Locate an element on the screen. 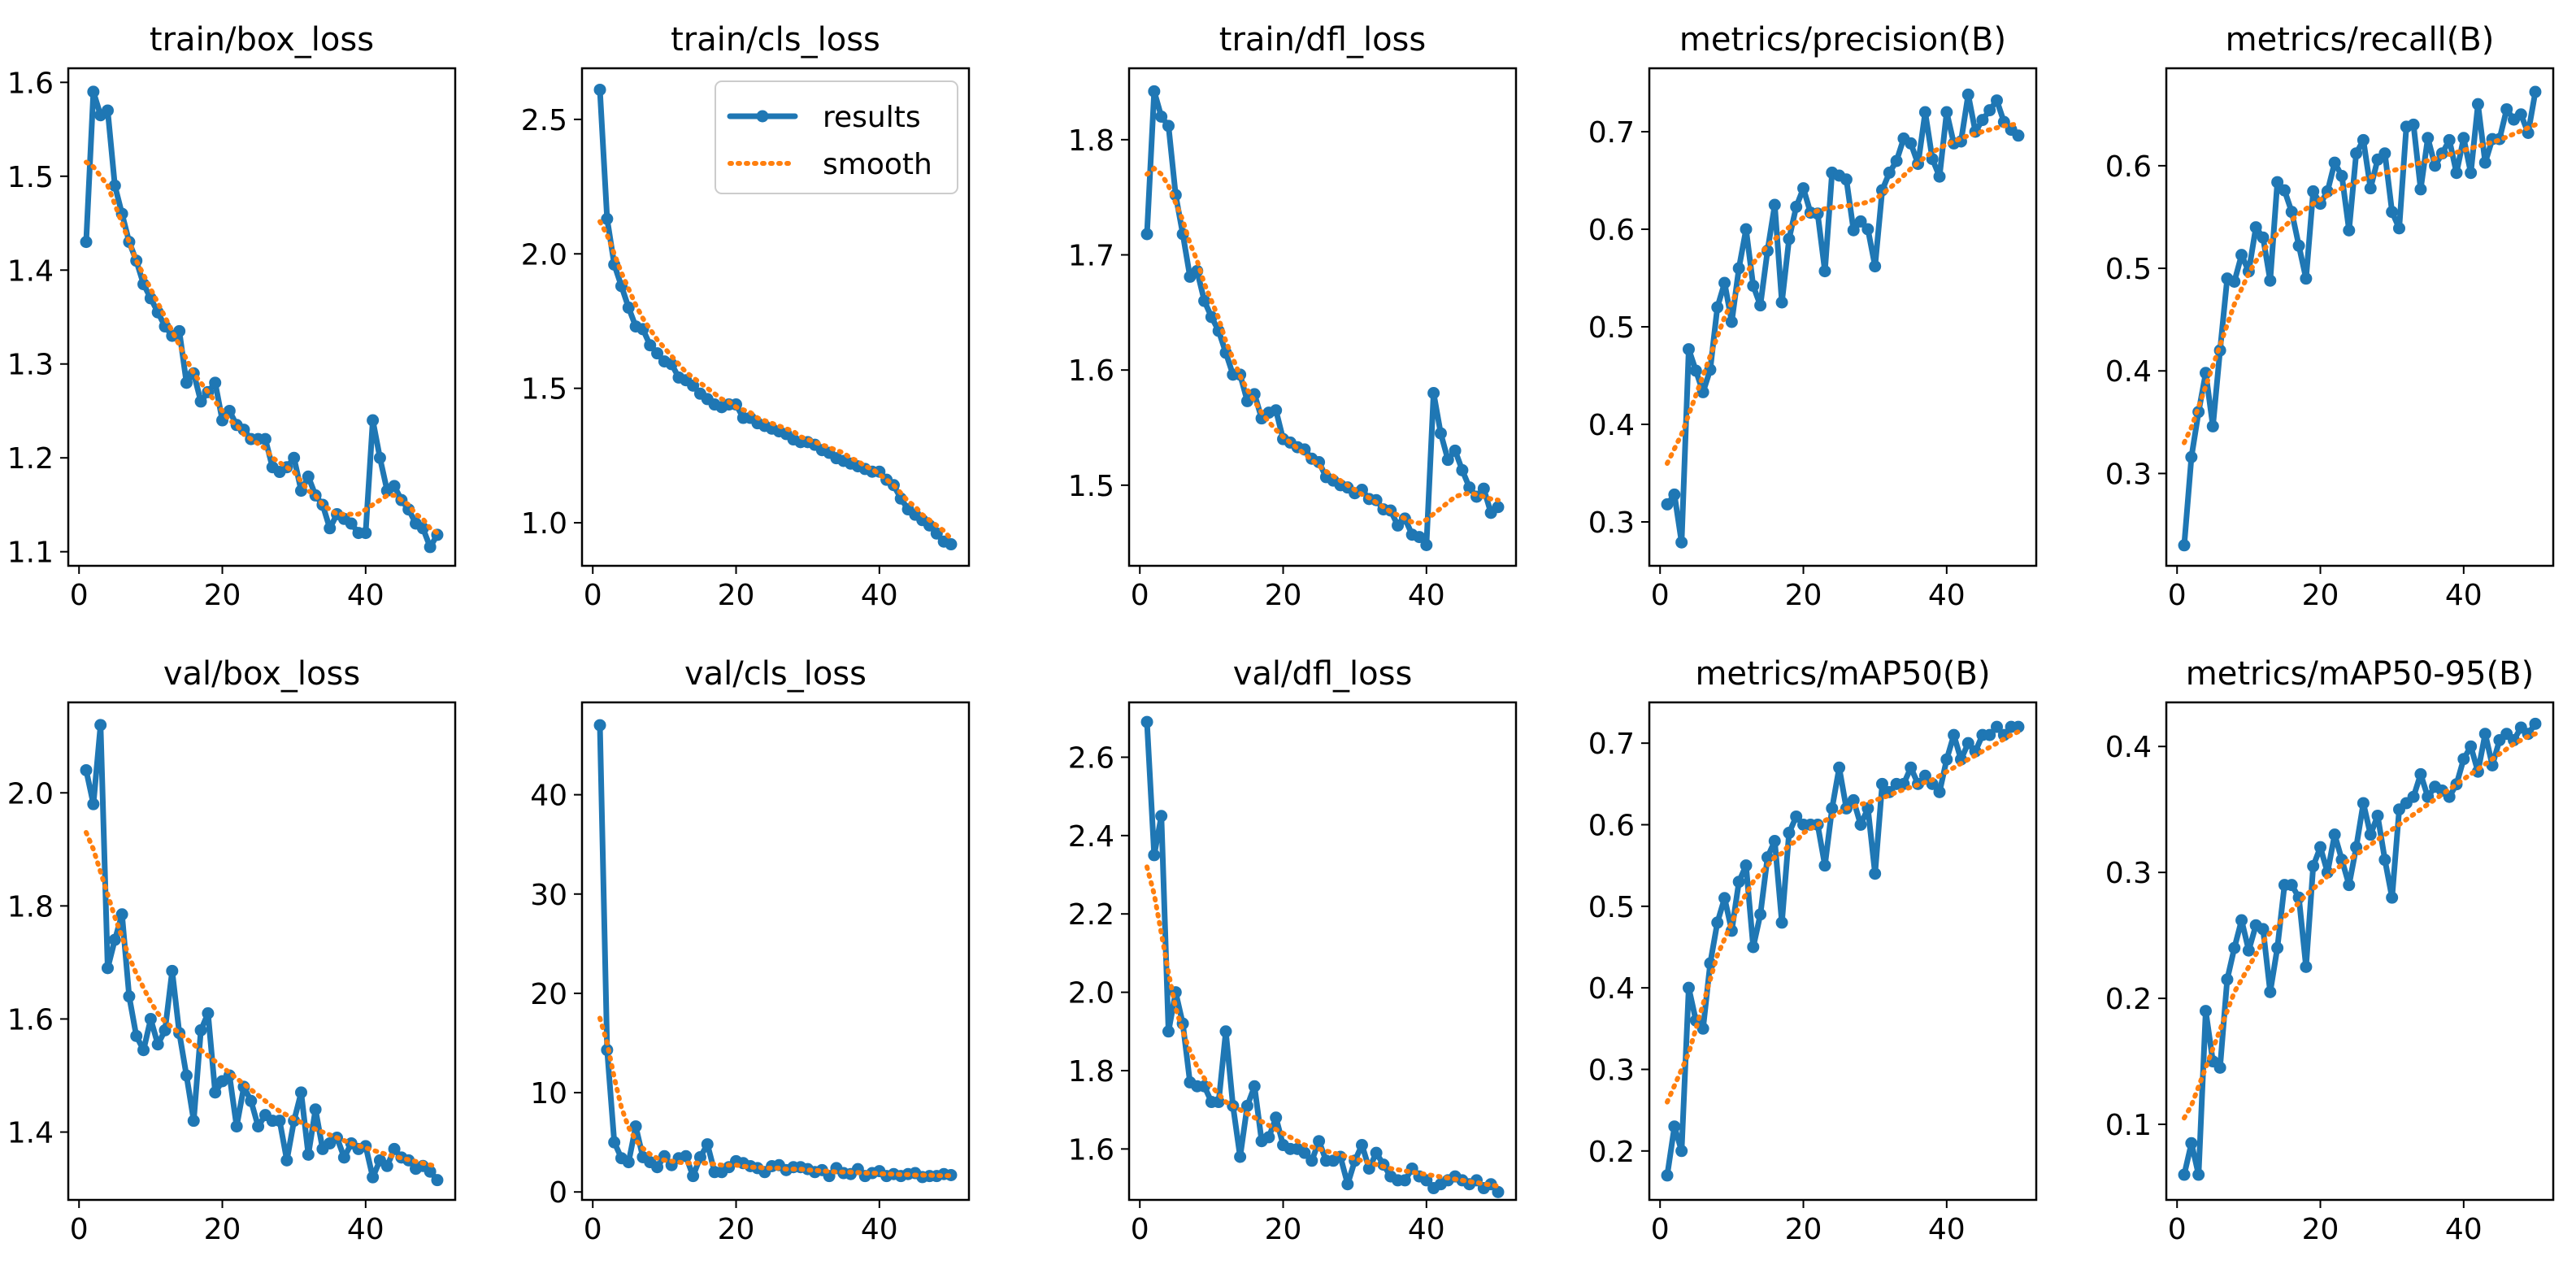 The image size is (2576, 1269). y-tick-label: 1.8 is located at coordinates (30, 907).